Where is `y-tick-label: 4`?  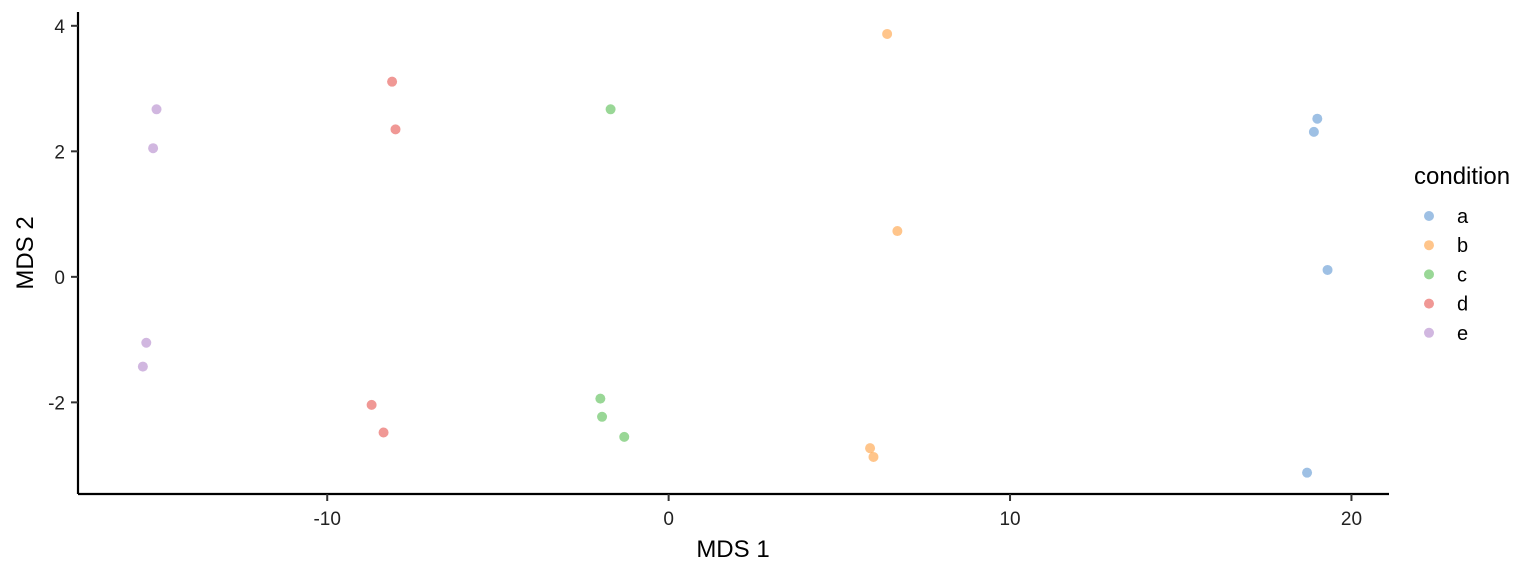 y-tick-label: 4 is located at coordinates (59, 27).